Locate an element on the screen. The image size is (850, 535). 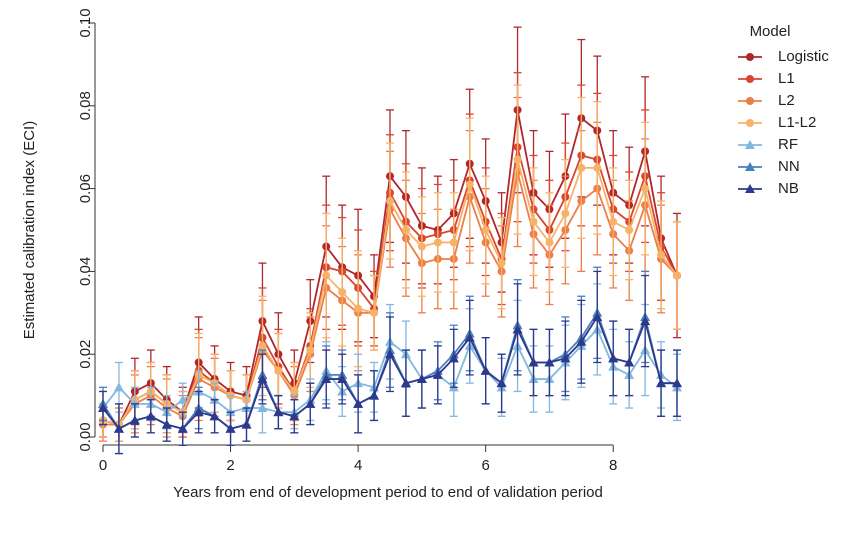
y-tick-label: 0.00 is located at coordinates (85, 436).